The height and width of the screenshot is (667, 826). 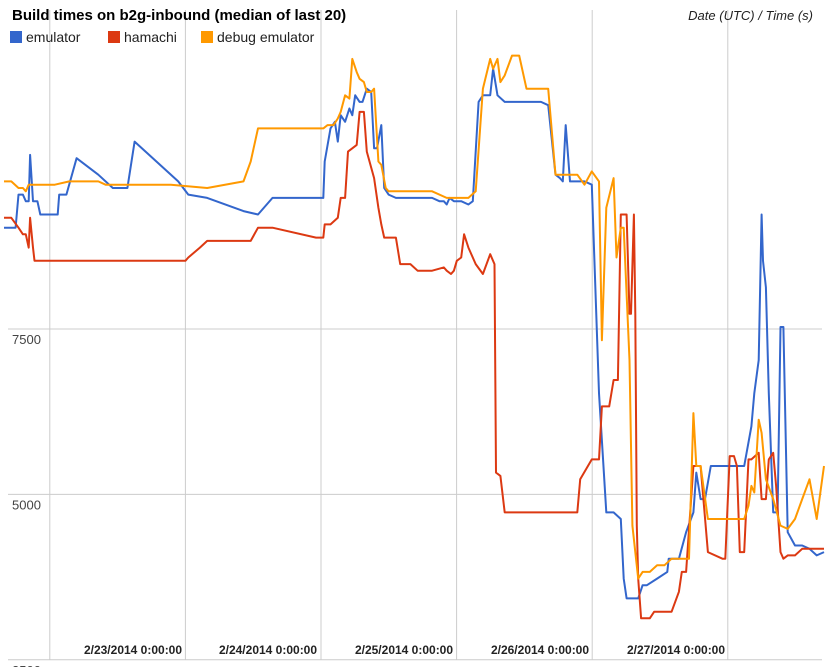 I want to click on axis-note: Date (UTC) / Time (s), so click(x=750, y=15).